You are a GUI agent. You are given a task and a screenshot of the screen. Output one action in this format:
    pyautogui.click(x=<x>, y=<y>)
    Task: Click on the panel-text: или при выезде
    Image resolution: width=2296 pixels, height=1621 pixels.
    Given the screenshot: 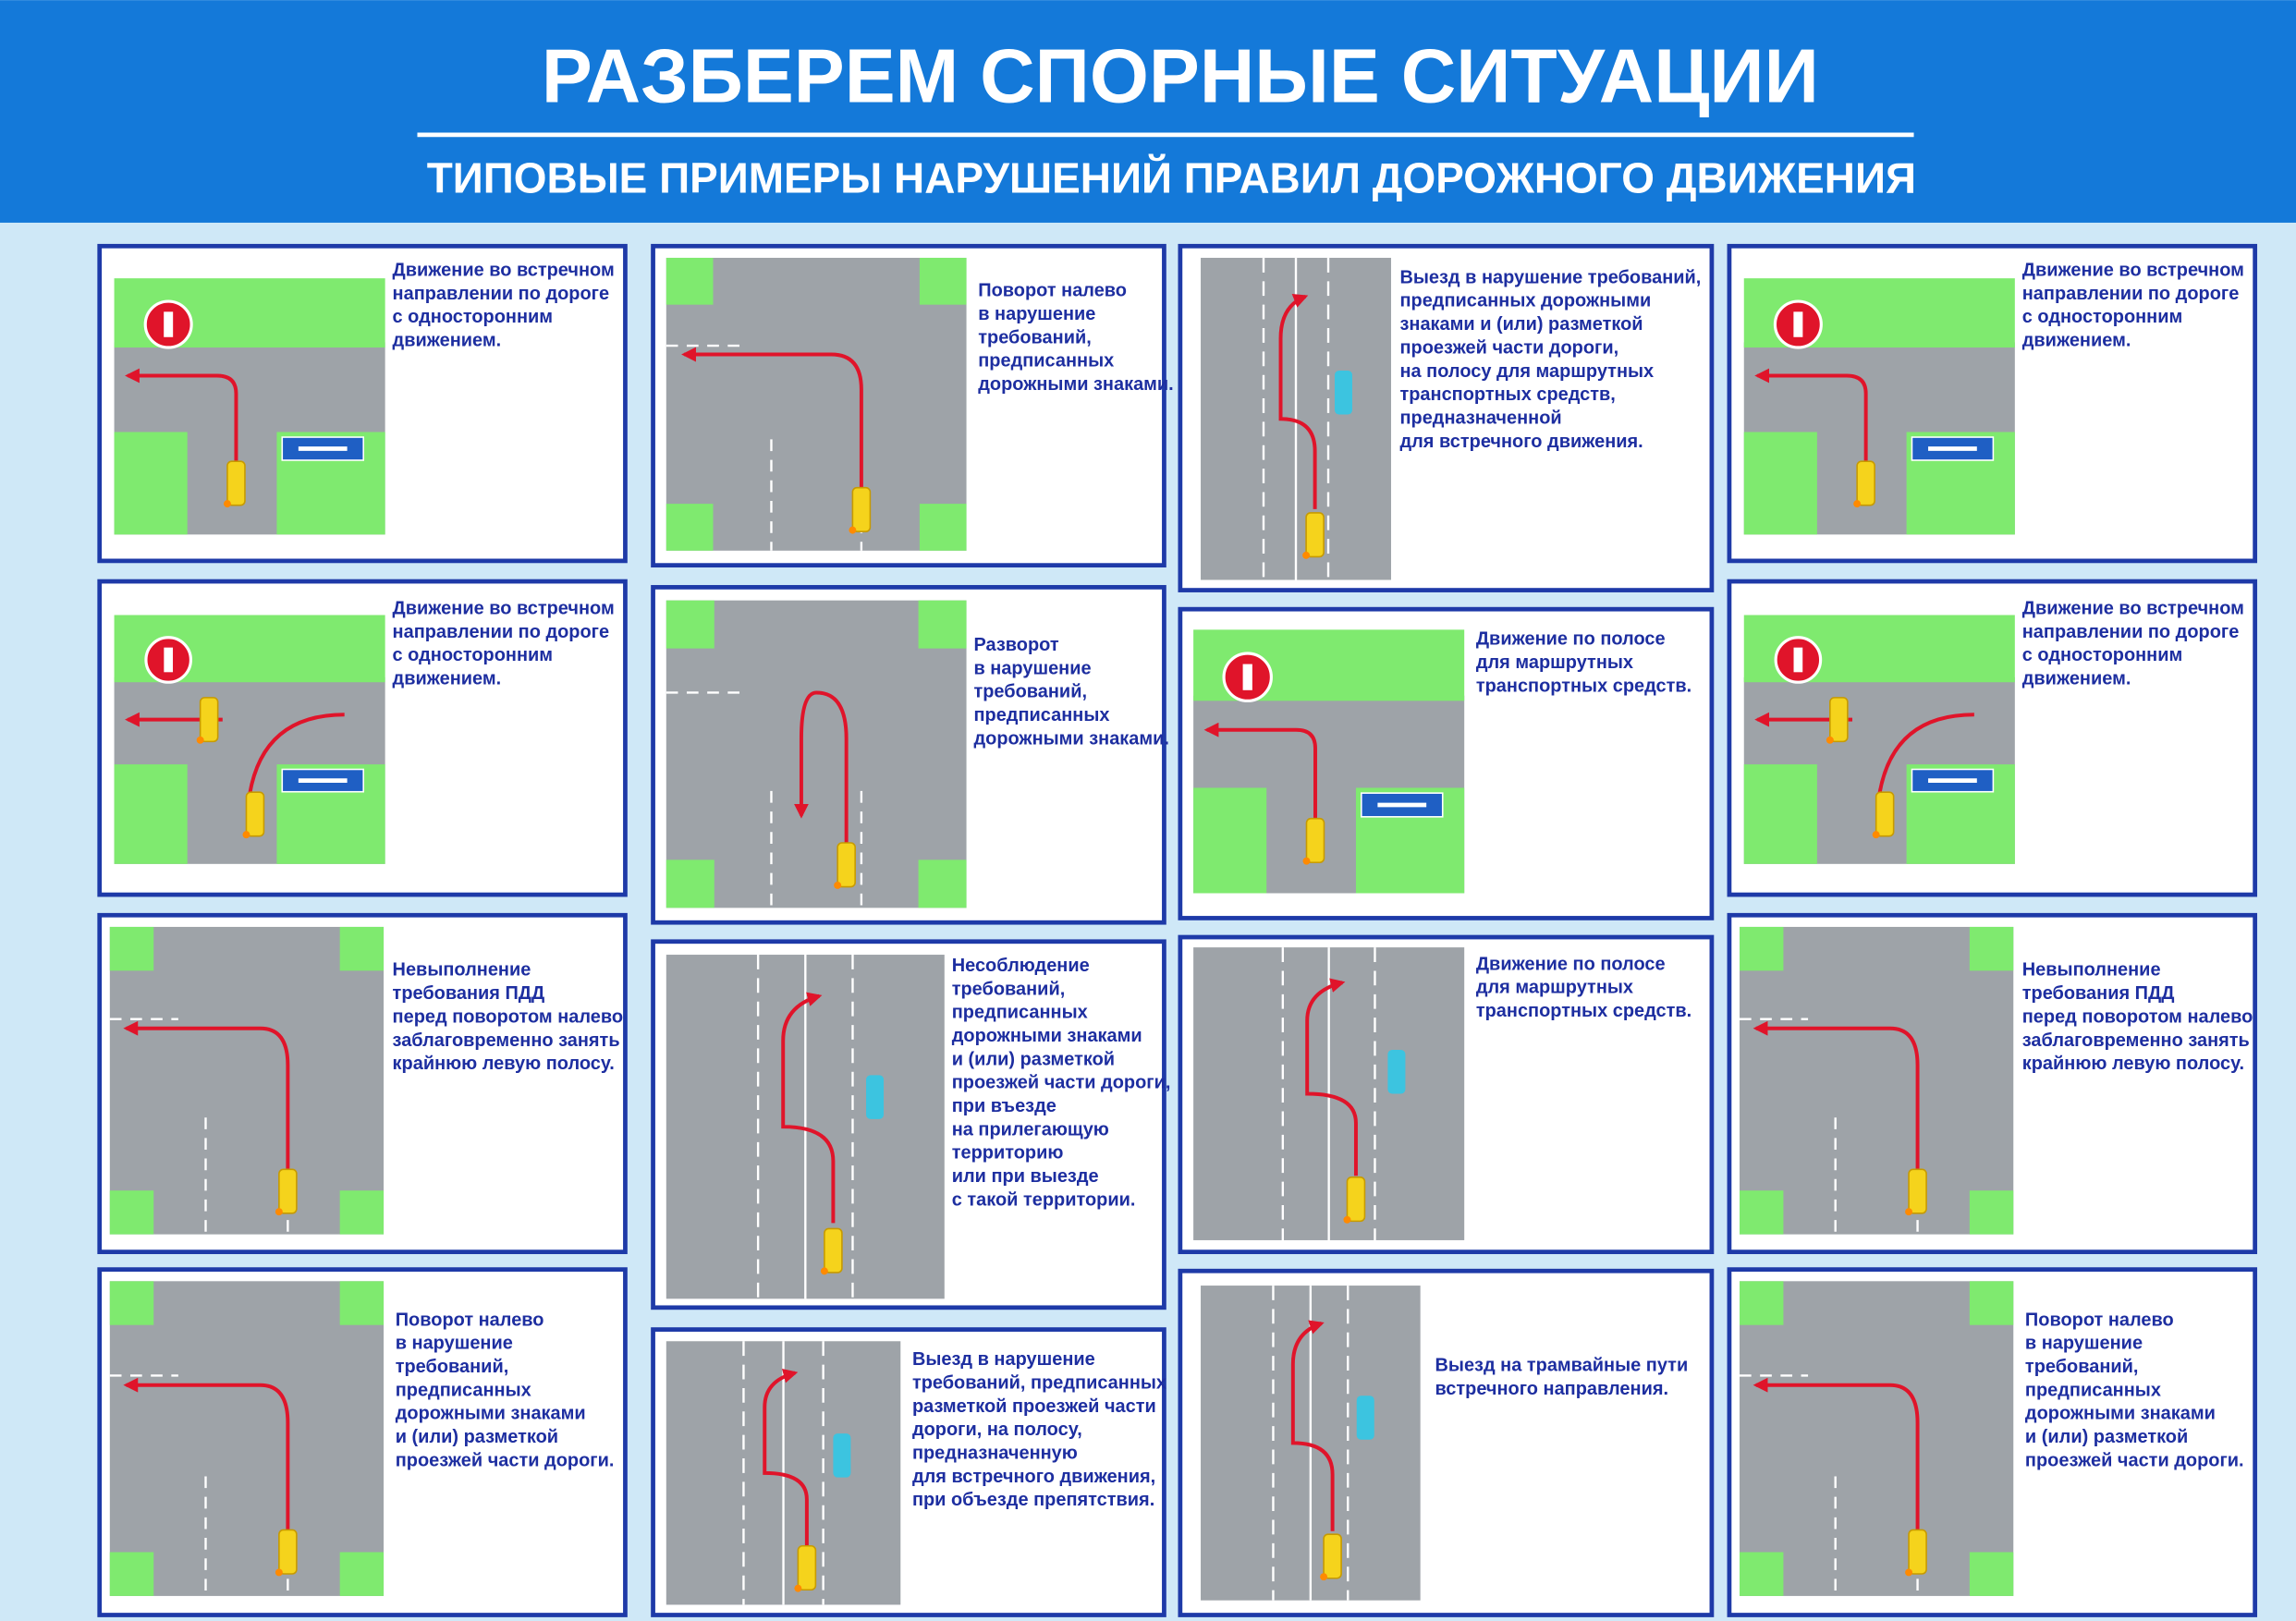 What is the action you would take?
    pyautogui.click(x=1025, y=1176)
    